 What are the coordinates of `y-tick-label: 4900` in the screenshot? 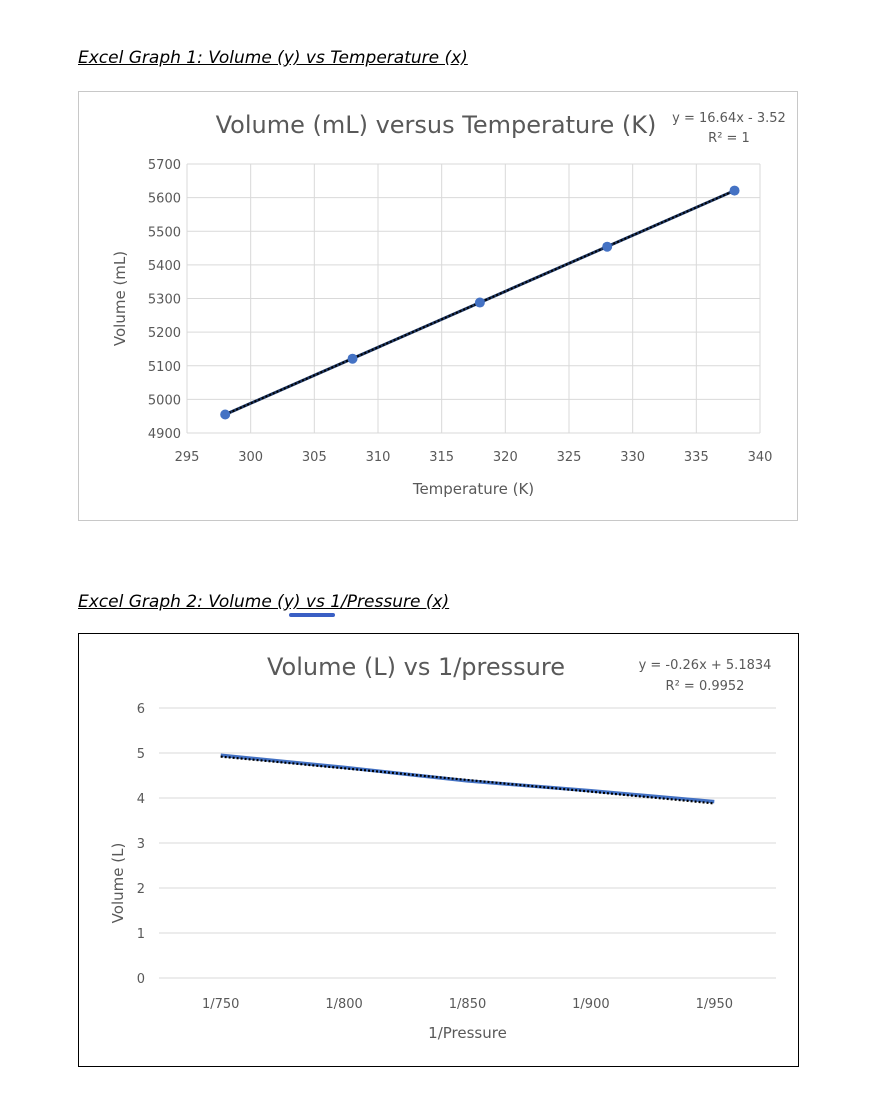 It's located at (164, 434).